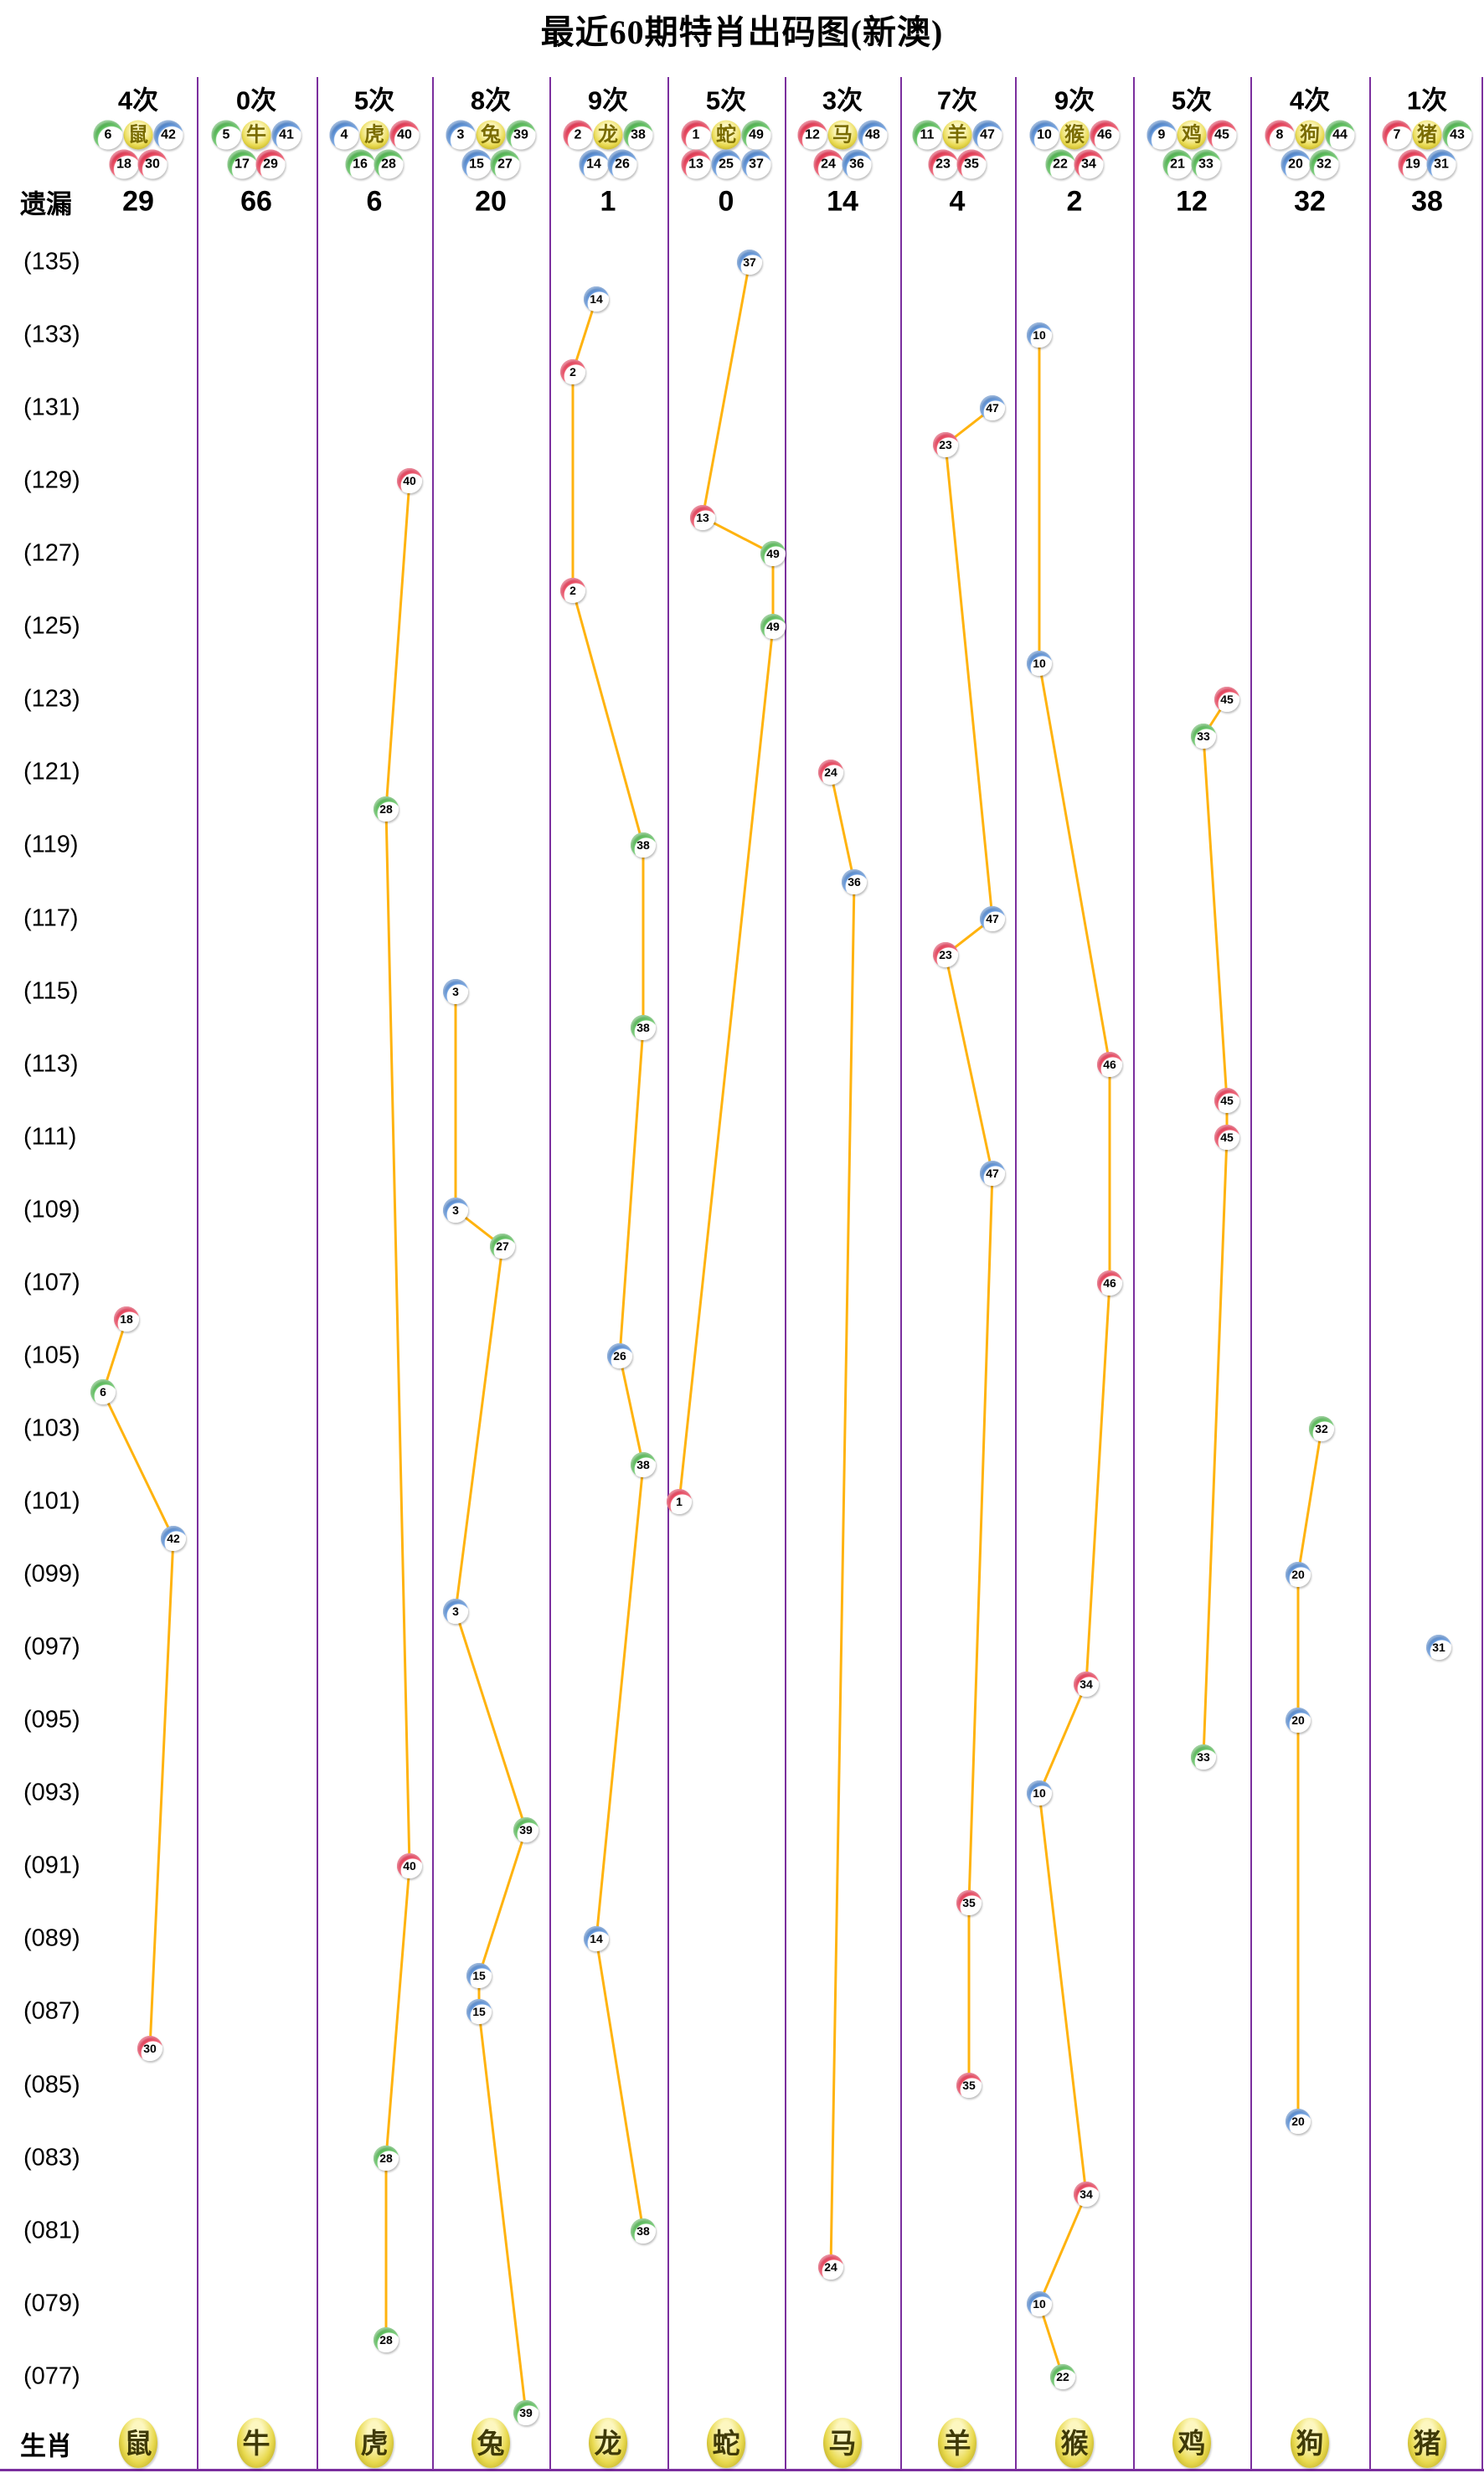  I want to click on chart-ball: 40, so click(409, 481).